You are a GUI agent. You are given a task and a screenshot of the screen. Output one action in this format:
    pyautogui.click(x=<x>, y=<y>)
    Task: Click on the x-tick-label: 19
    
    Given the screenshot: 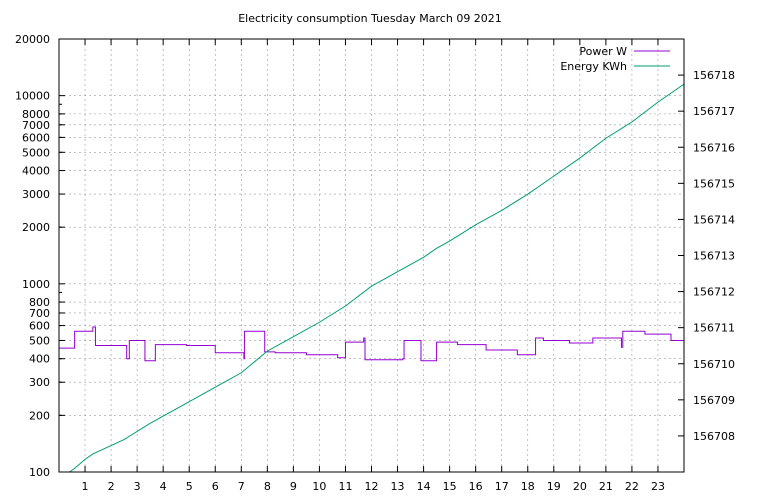 What is the action you would take?
    pyautogui.click(x=554, y=486)
    